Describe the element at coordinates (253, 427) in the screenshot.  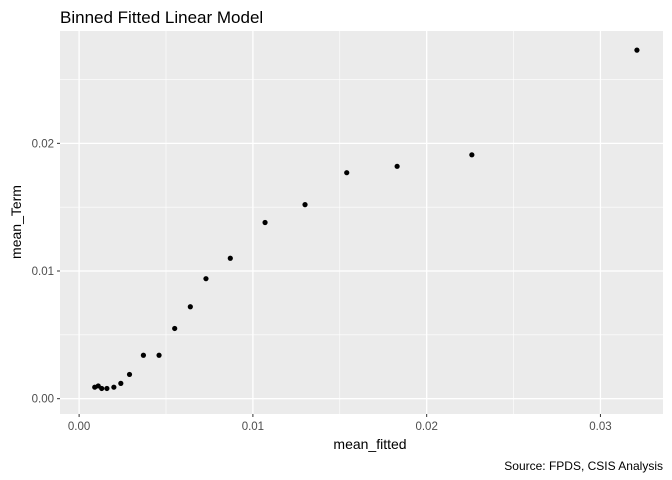
I see `x-tick-label: 0.01` at that location.